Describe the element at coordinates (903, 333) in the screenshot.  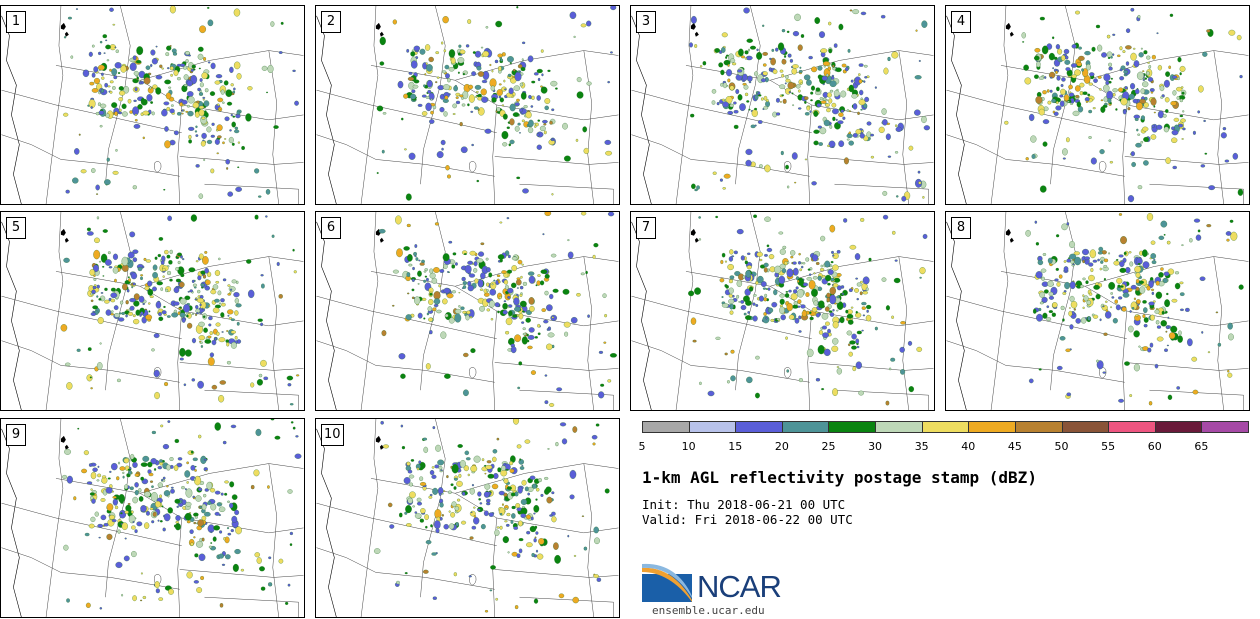
I see `state-border` at that location.